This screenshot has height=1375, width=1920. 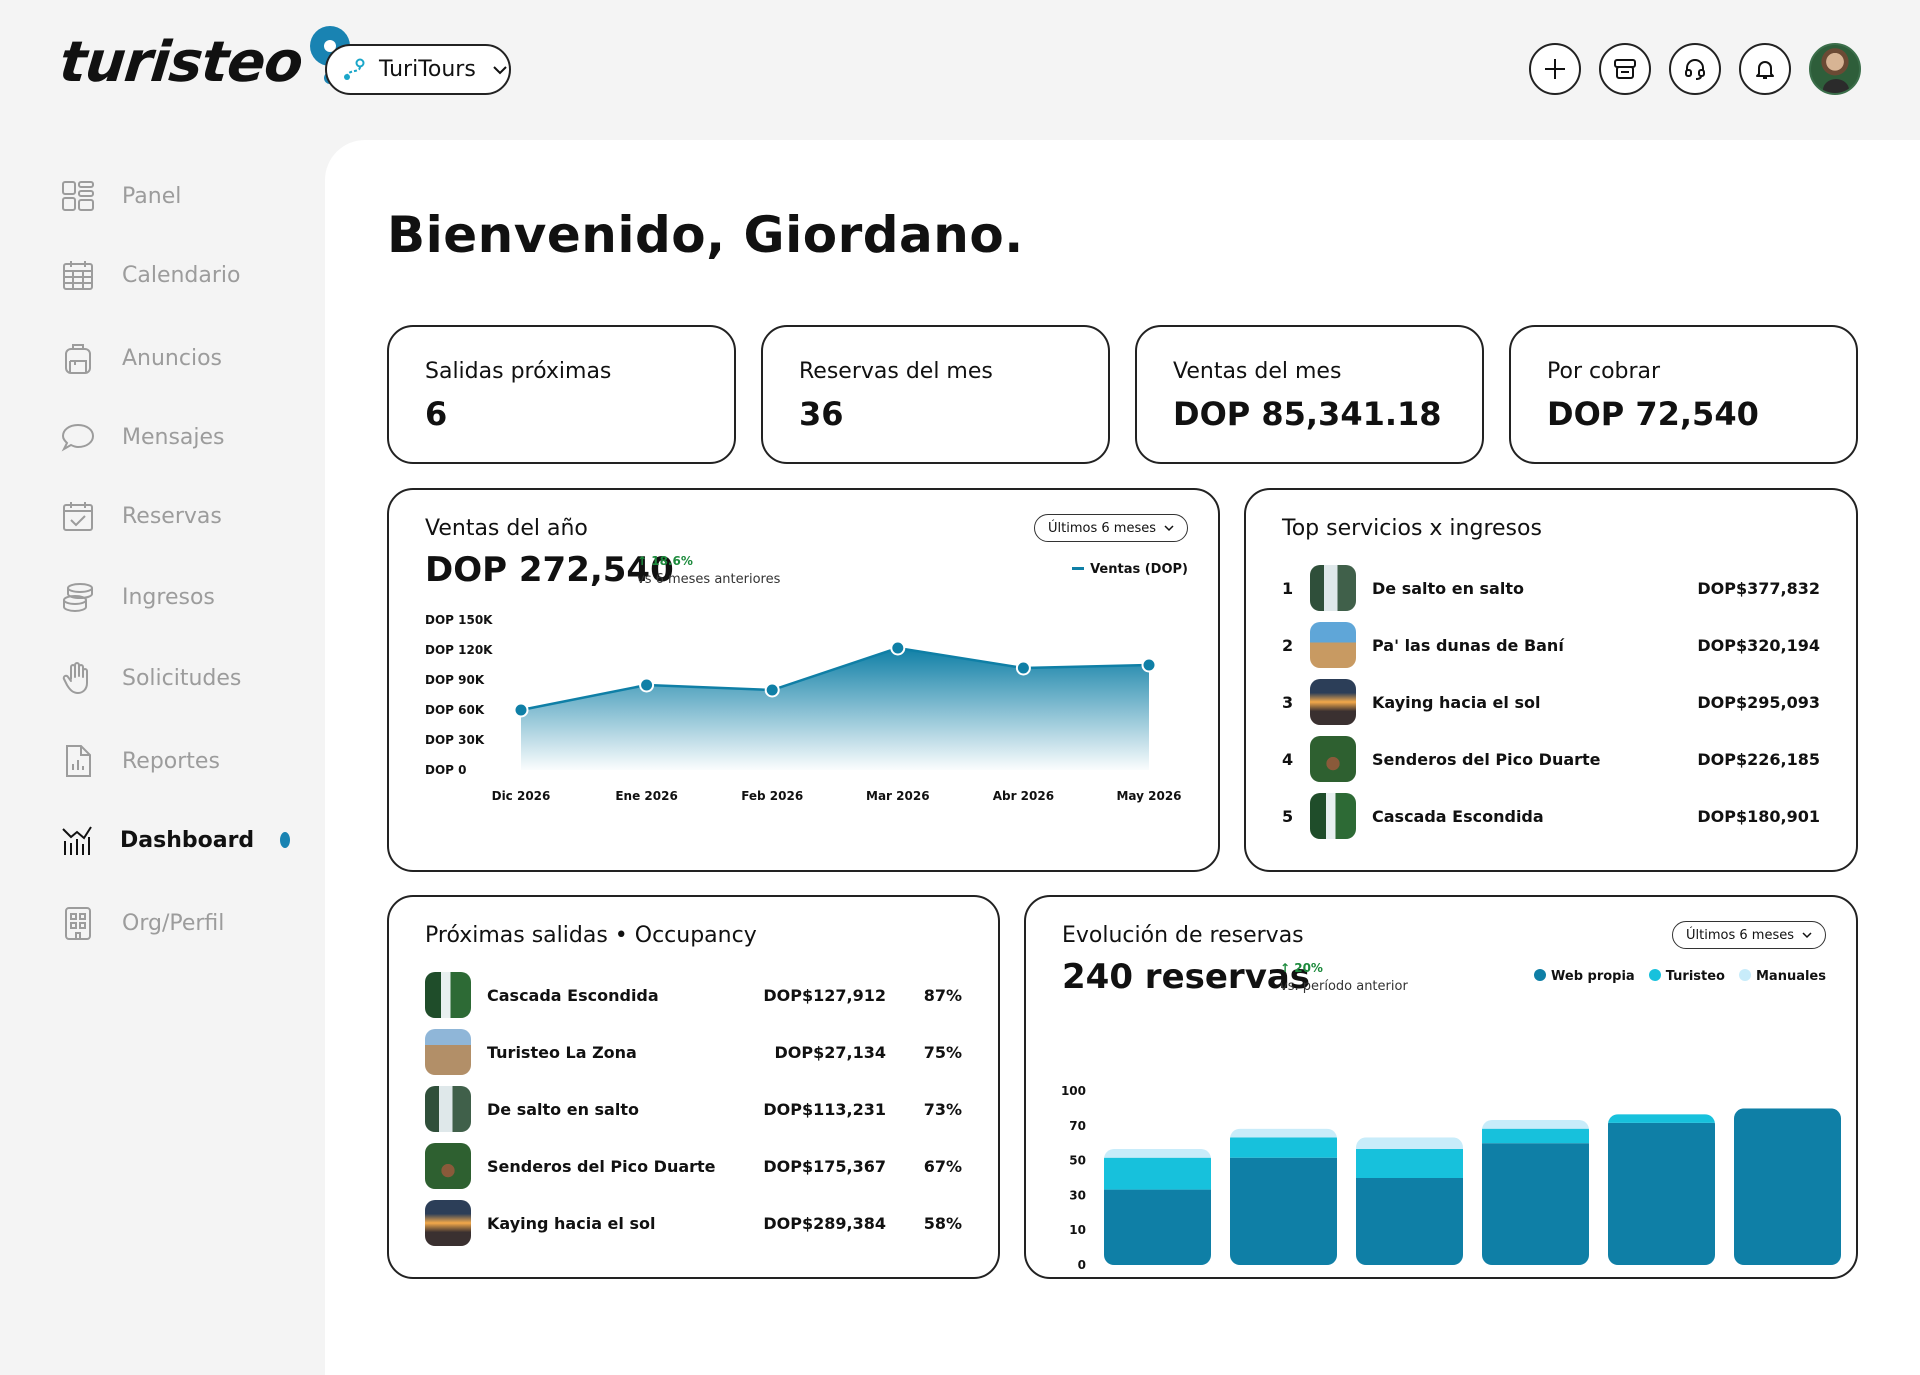 What do you see at coordinates (1078, 568) in the screenshot?
I see `legend-line-swatch` at bounding box center [1078, 568].